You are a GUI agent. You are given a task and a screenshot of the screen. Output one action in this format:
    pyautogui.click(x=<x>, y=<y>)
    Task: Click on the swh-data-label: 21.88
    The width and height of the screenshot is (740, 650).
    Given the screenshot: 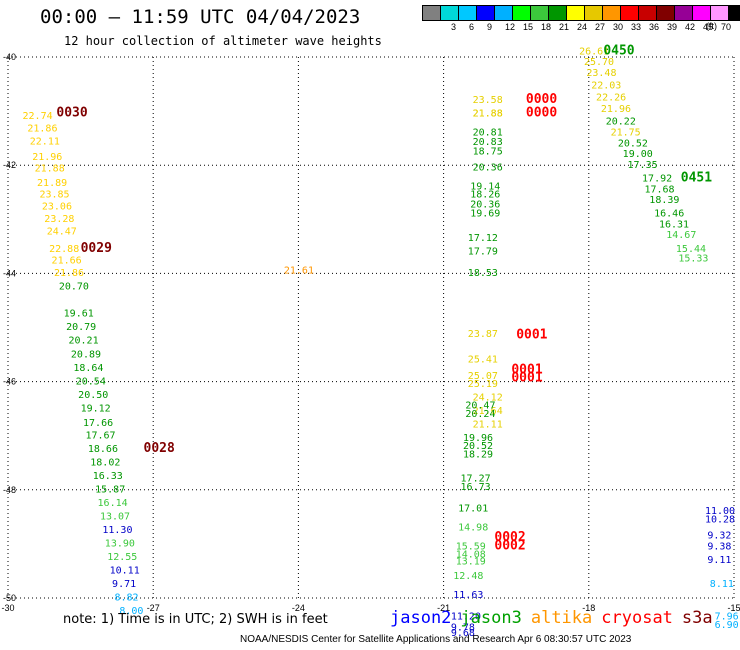 What is the action you would take?
    pyautogui.click(x=488, y=114)
    